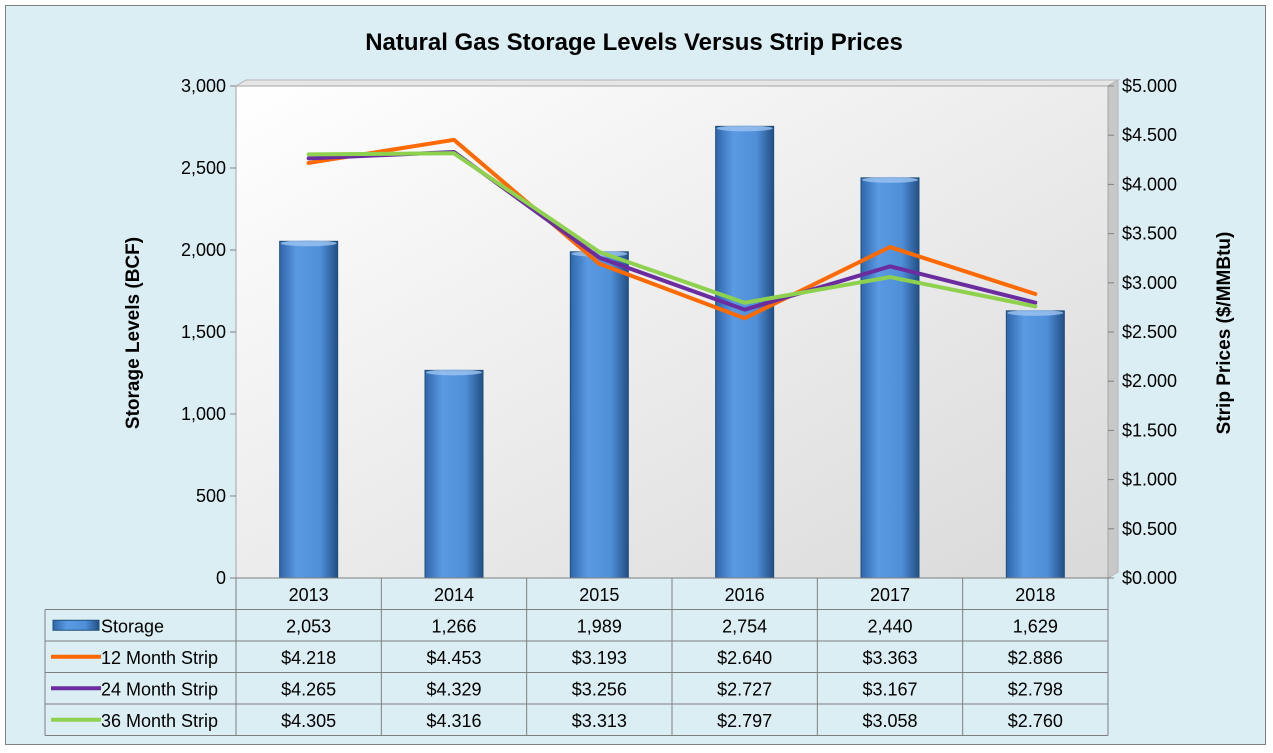 The width and height of the screenshot is (1273, 753). What do you see at coordinates (1149, 381) in the screenshot?
I see `right-tick-label: $2.000` at bounding box center [1149, 381].